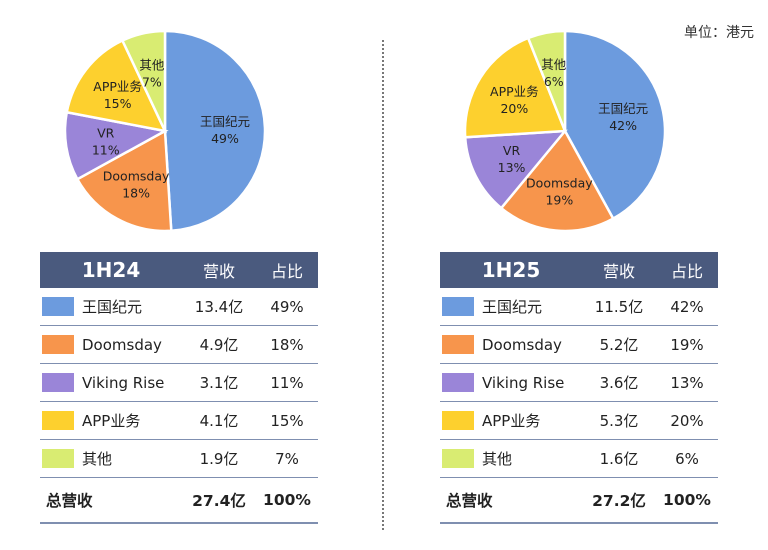 Image resolution: width=768 pixels, height=550 pixels. I want to click on table-total-row: 总营收 27.2亿 100%, so click(579, 501).